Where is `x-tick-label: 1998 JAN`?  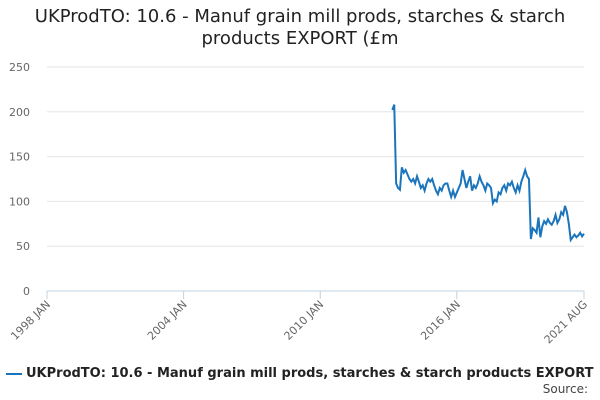
x-tick-label: 1998 JAN is located at coordinates (30, 320).